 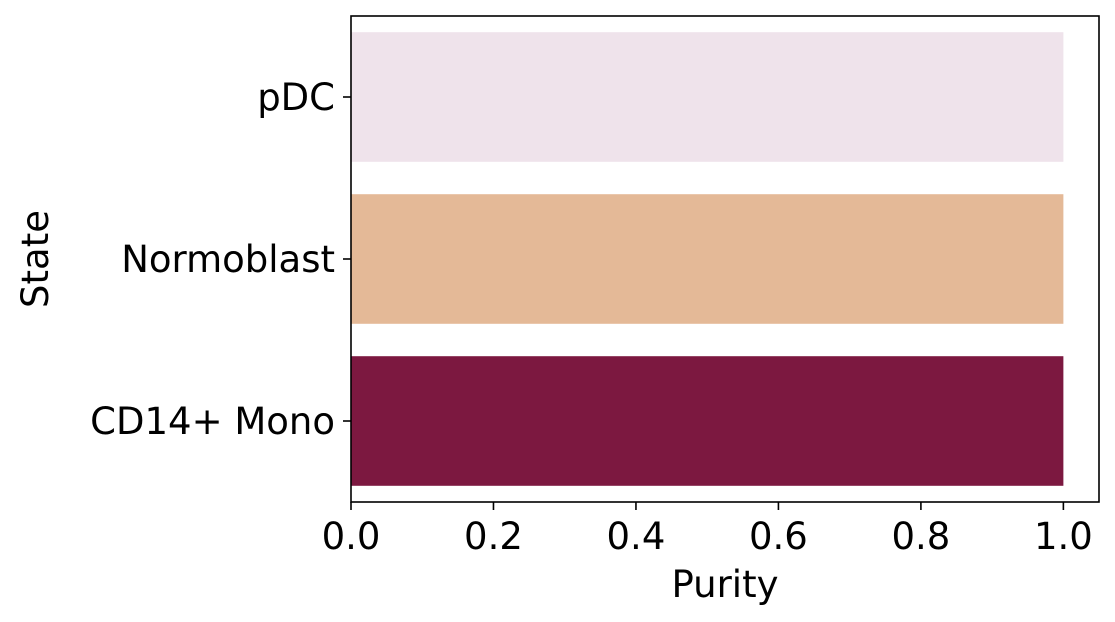 I want to click on x-axis-label: Purity, so click(x=724, y=584).